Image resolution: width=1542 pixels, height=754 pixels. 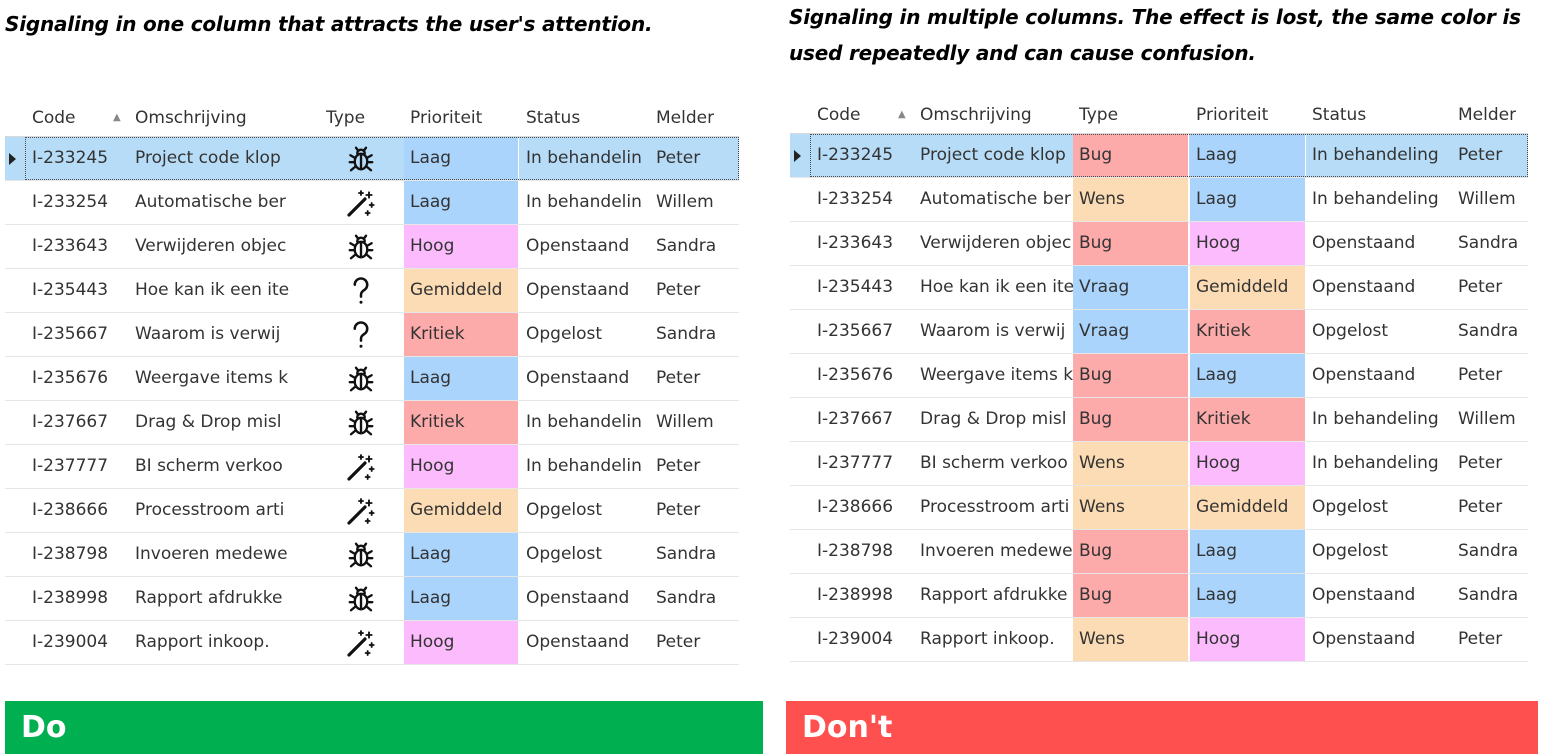 What do you see at coordinates (1099, 115) in the screenshot?
I see `column-header-type: Type` at bounding box center [1099, 115].